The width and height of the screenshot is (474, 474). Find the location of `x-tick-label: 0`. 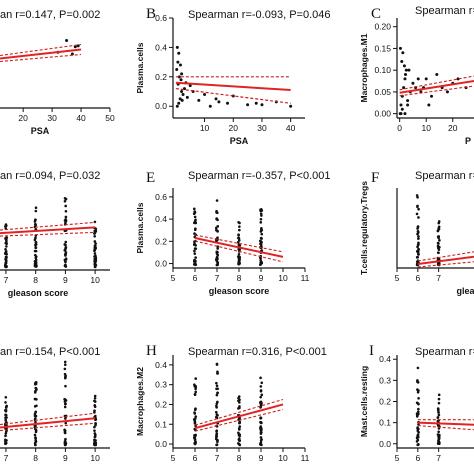

x-tick-label: 0 is located at coordinates (399, 128).